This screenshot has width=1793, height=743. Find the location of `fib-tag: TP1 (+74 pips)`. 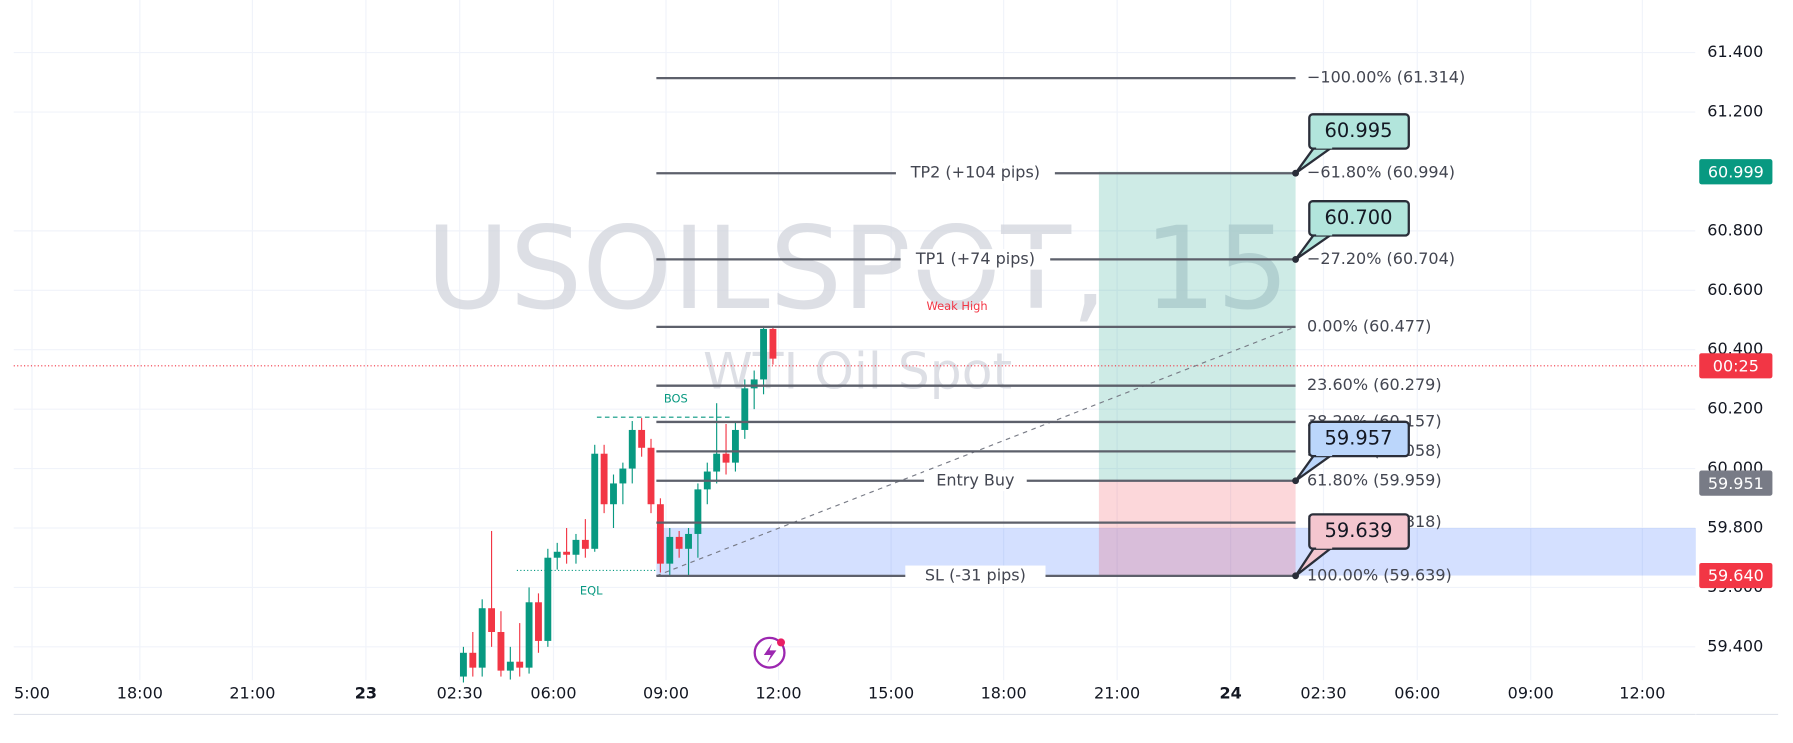

fib-tag: TP1 (+74 pips) is located at coordinates (975, 258).